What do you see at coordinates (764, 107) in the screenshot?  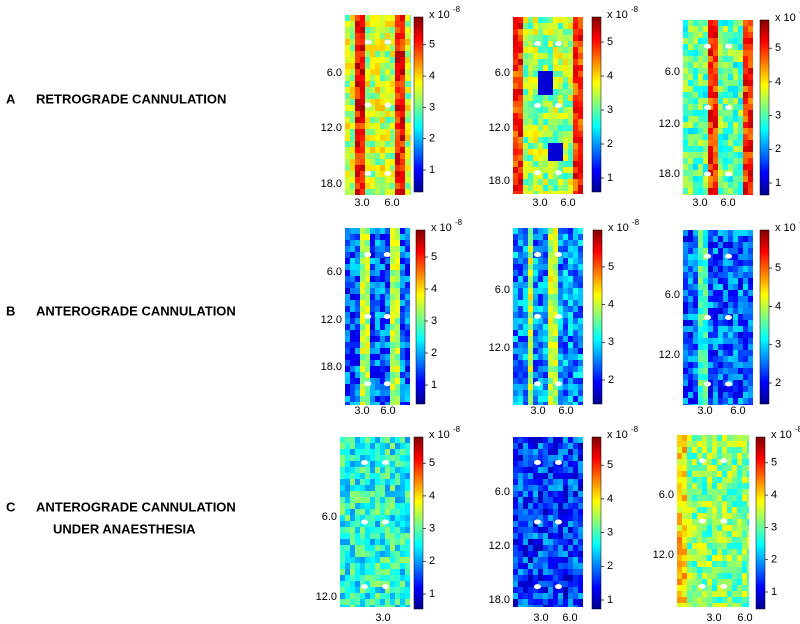 I see `colorbar` at bounding box center [764, 107].